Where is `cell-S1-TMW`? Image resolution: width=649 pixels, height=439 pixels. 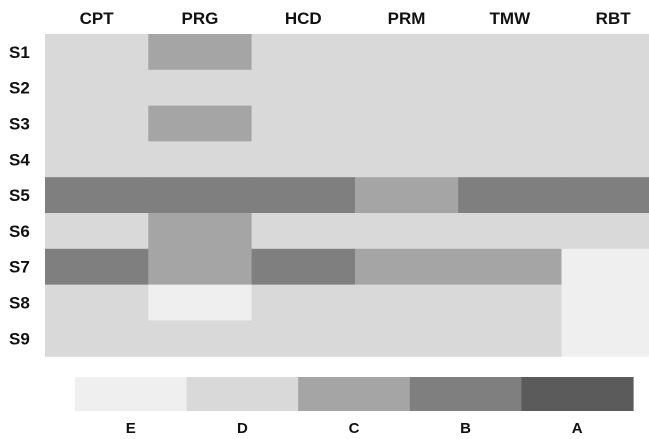
cell-S1-TMW is located at coordinates (510, 52).